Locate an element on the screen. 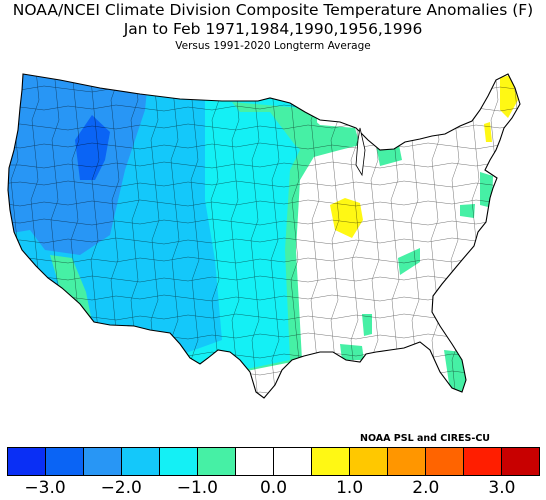 The width and height of the screenshot is (546, 500). baseline-note: Versus 1991-2020 Longterm Average is located at coordinates (273, 46).